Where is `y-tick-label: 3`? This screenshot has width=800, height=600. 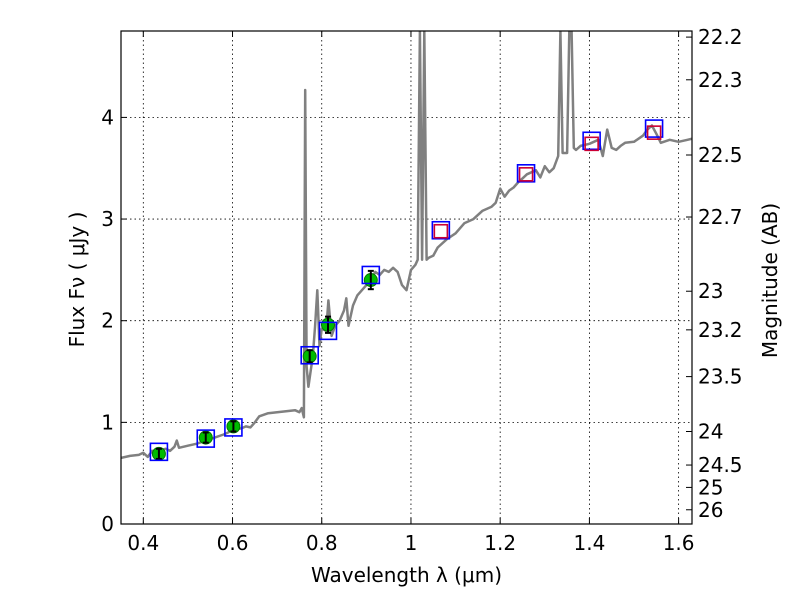
y-tick-label: 3 is located at coordinates (107, 219).